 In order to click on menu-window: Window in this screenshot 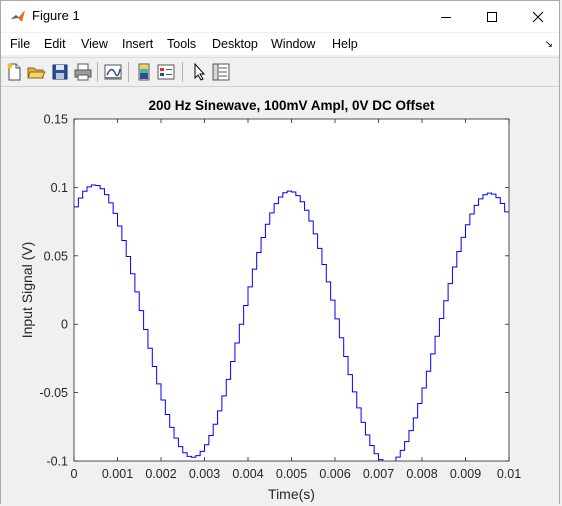, I will do `click(293, 44)`.